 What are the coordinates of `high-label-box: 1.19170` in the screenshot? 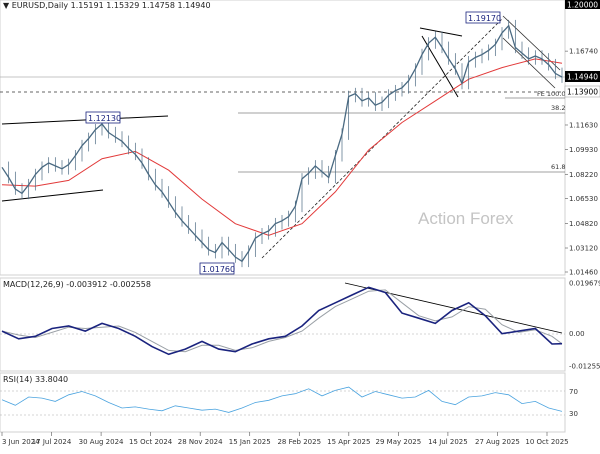 It's located at (483, 17).